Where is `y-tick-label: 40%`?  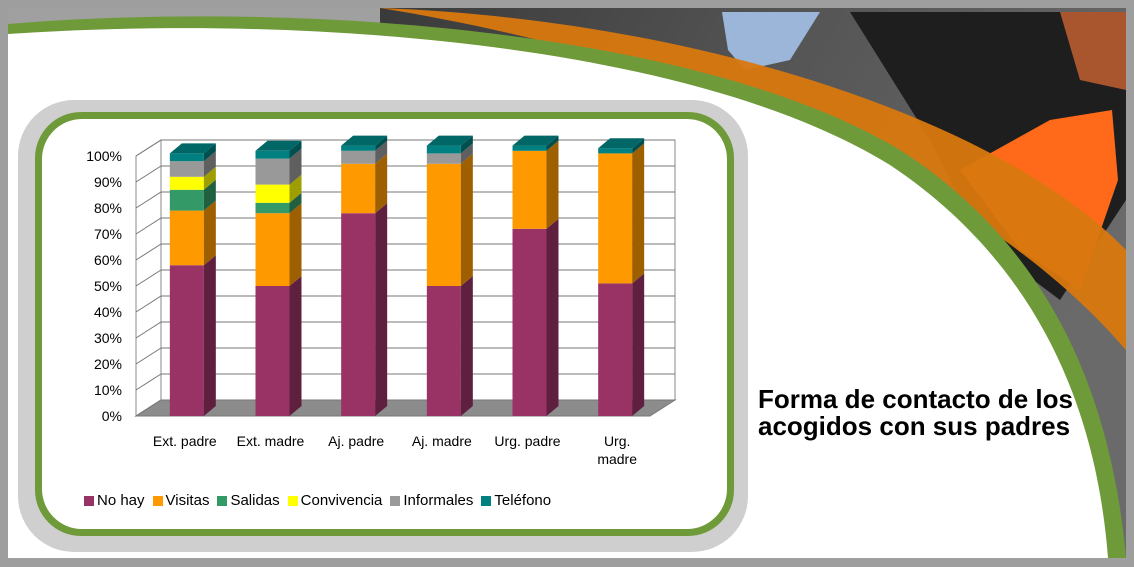 y-tick-label: 40% is located at coordinates (108, 312).